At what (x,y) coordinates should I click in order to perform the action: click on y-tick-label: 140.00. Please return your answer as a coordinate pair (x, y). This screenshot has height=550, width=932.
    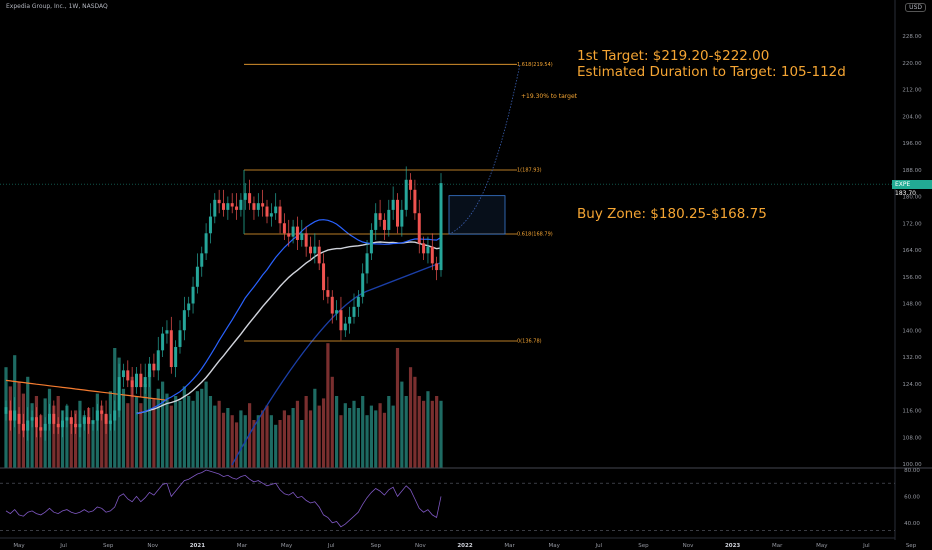
    Looking at the image, I should click on (912, 331).